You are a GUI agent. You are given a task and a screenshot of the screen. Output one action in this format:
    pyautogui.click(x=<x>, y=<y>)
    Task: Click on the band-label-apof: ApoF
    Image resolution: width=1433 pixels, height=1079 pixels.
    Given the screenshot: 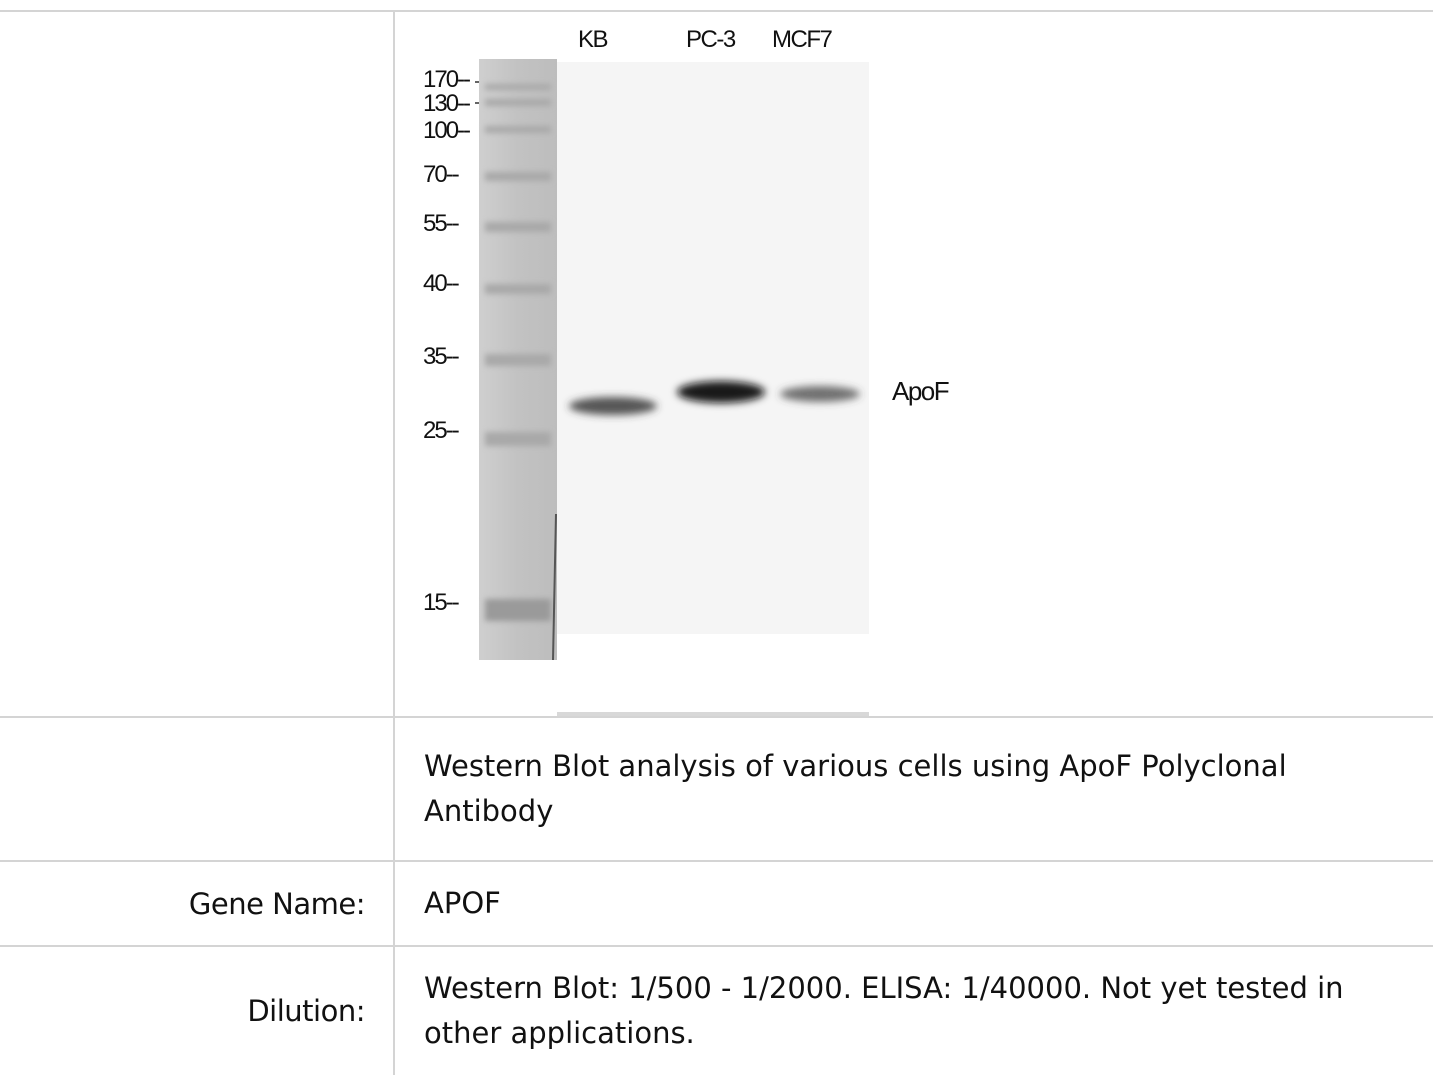 What is the action you would take?
    pyautogui.click(x=921, y=391)
    